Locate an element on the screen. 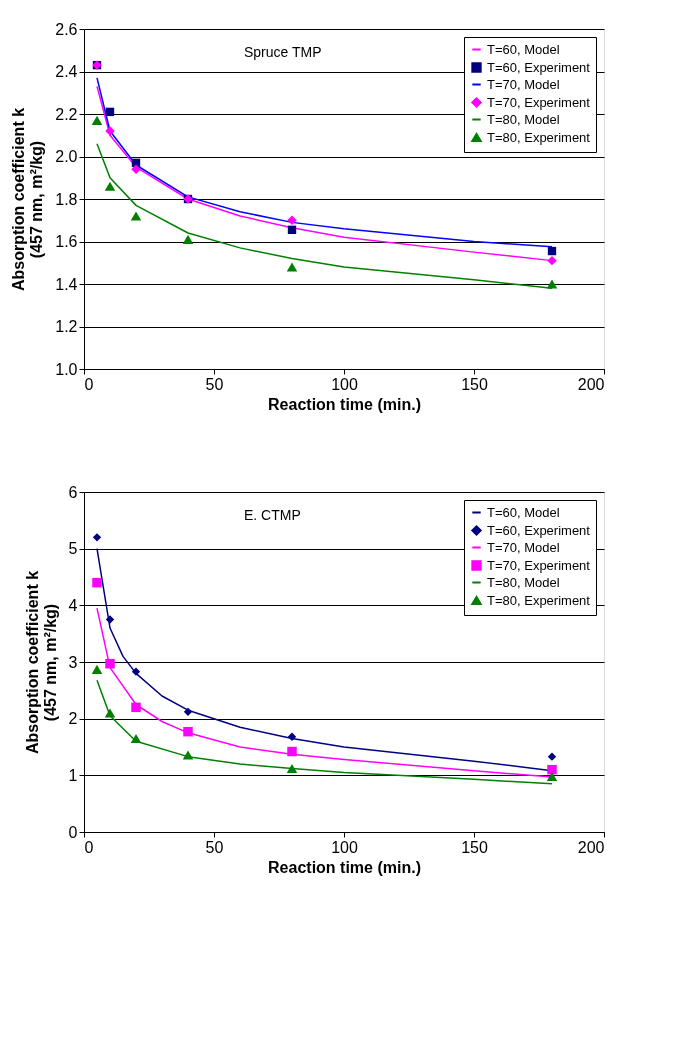 The image size is (690, 1046). y-tick-label: 1.2 is located at coordinates (66, 326).